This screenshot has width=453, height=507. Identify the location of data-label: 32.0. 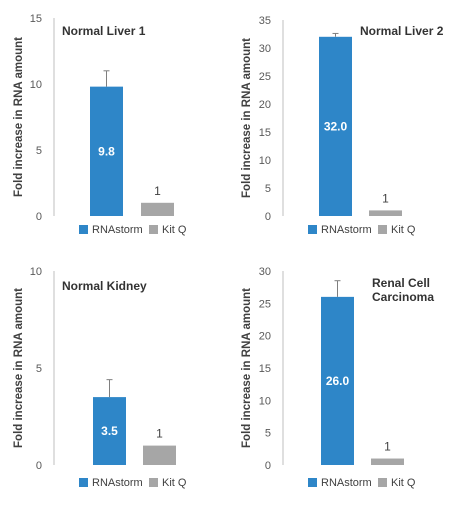
(336, 126).